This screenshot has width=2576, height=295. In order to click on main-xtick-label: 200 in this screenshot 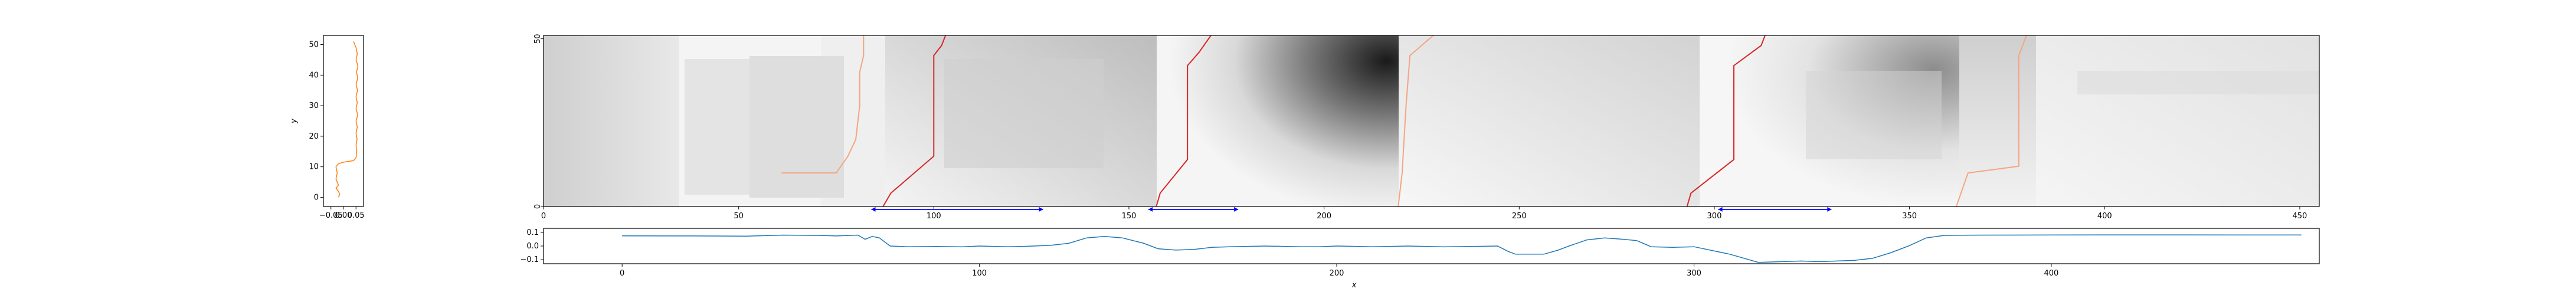, I will do `click(1324, 216)`.